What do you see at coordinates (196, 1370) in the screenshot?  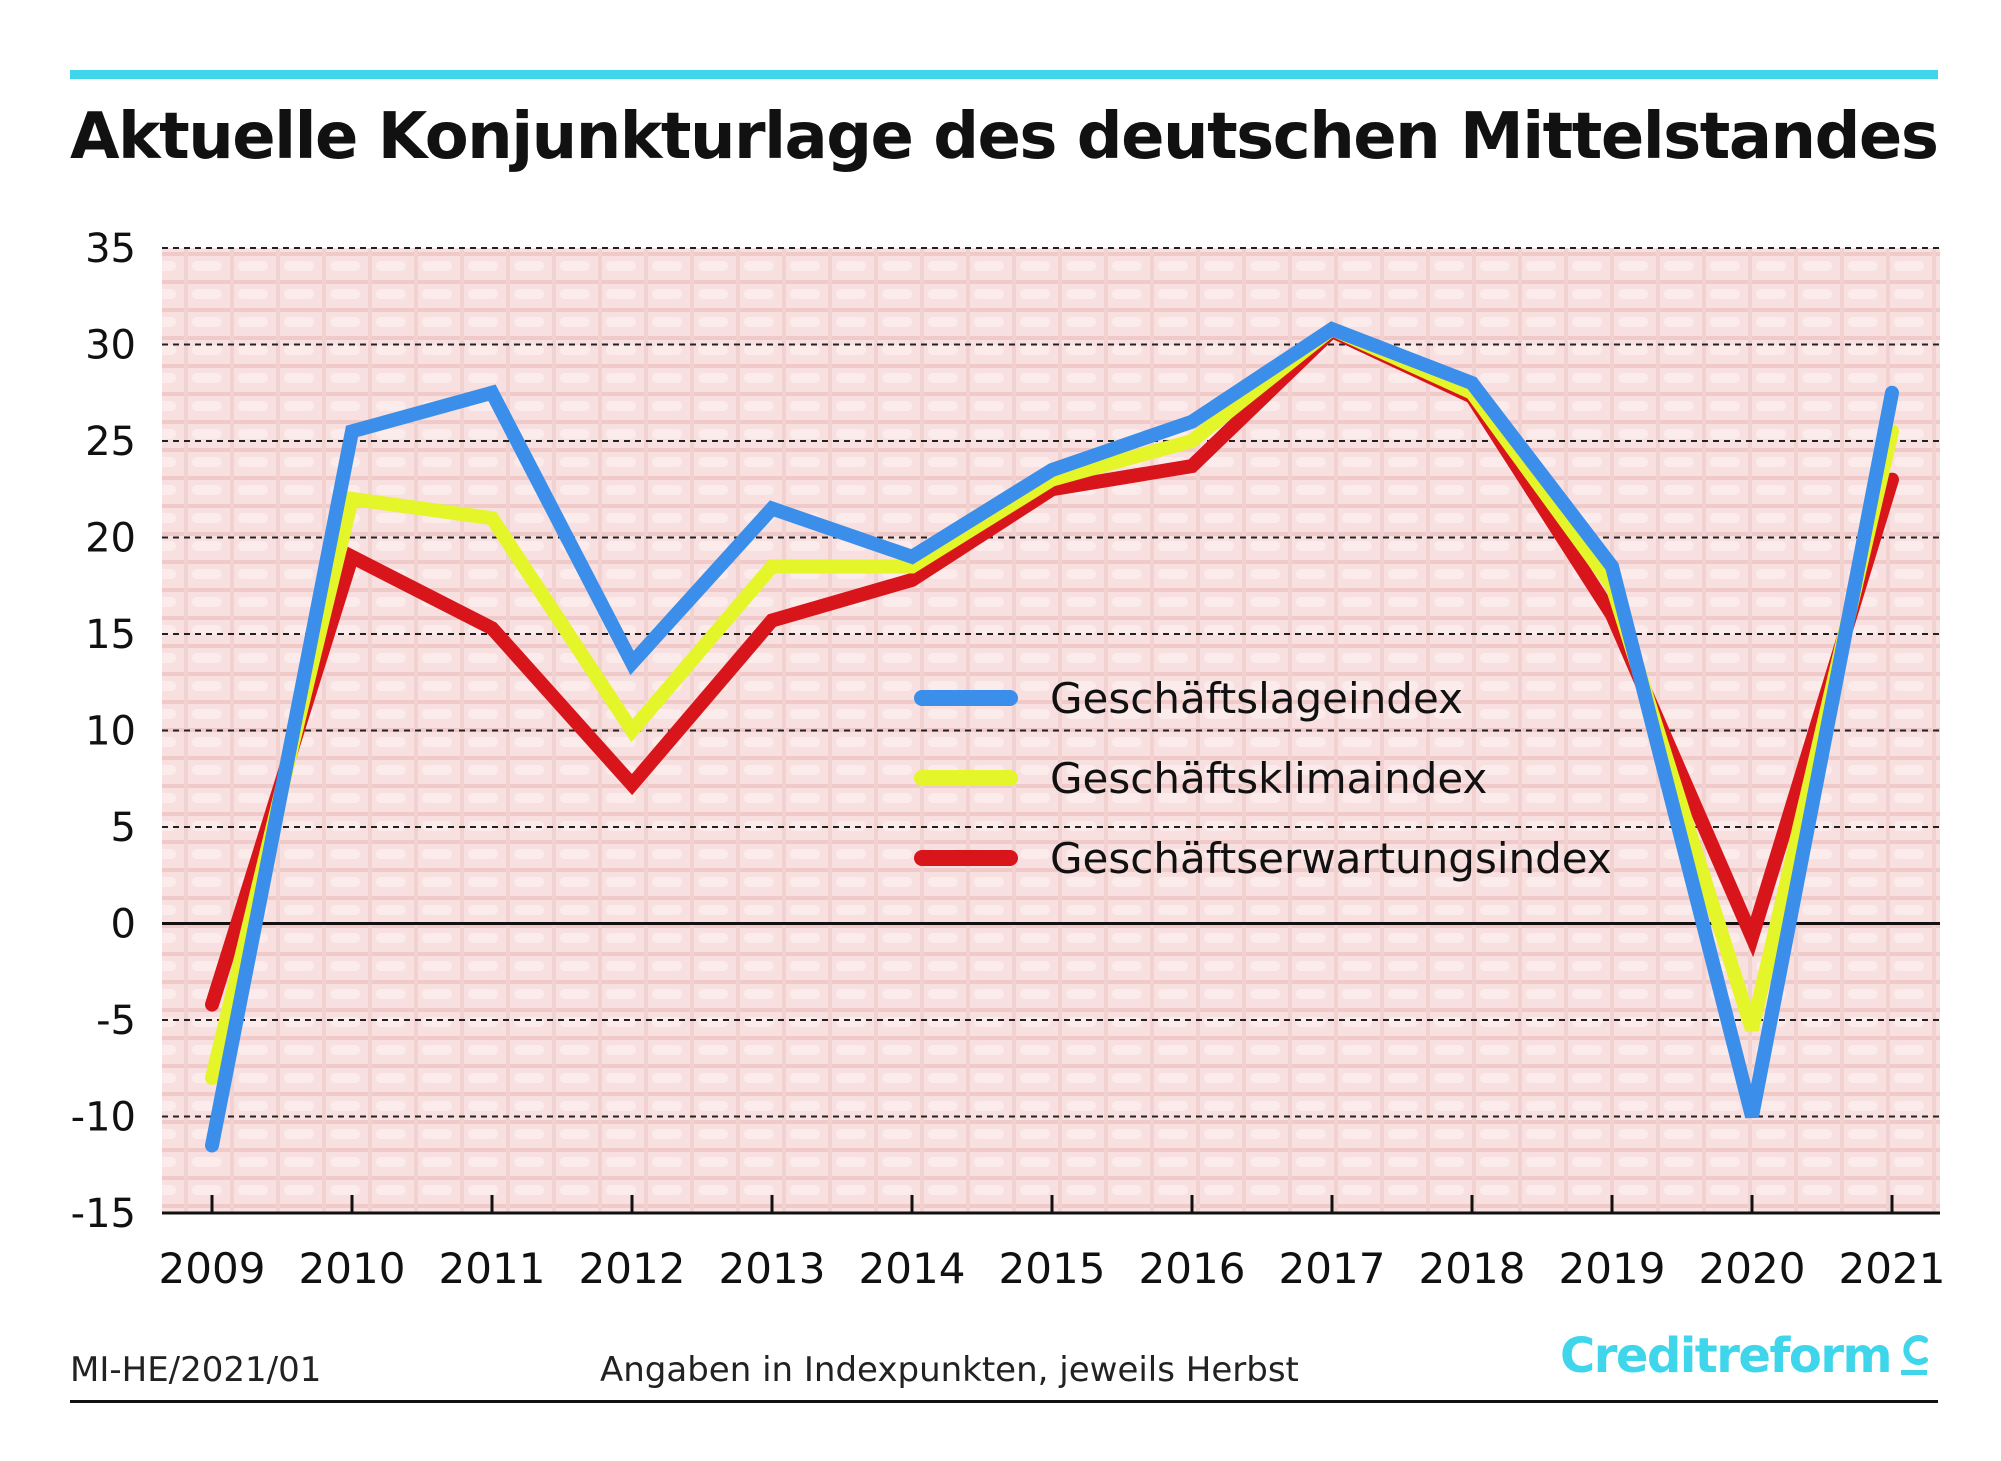 I see `chart-code: MI-HE/2021/01` at bounding box center [196, 1370].